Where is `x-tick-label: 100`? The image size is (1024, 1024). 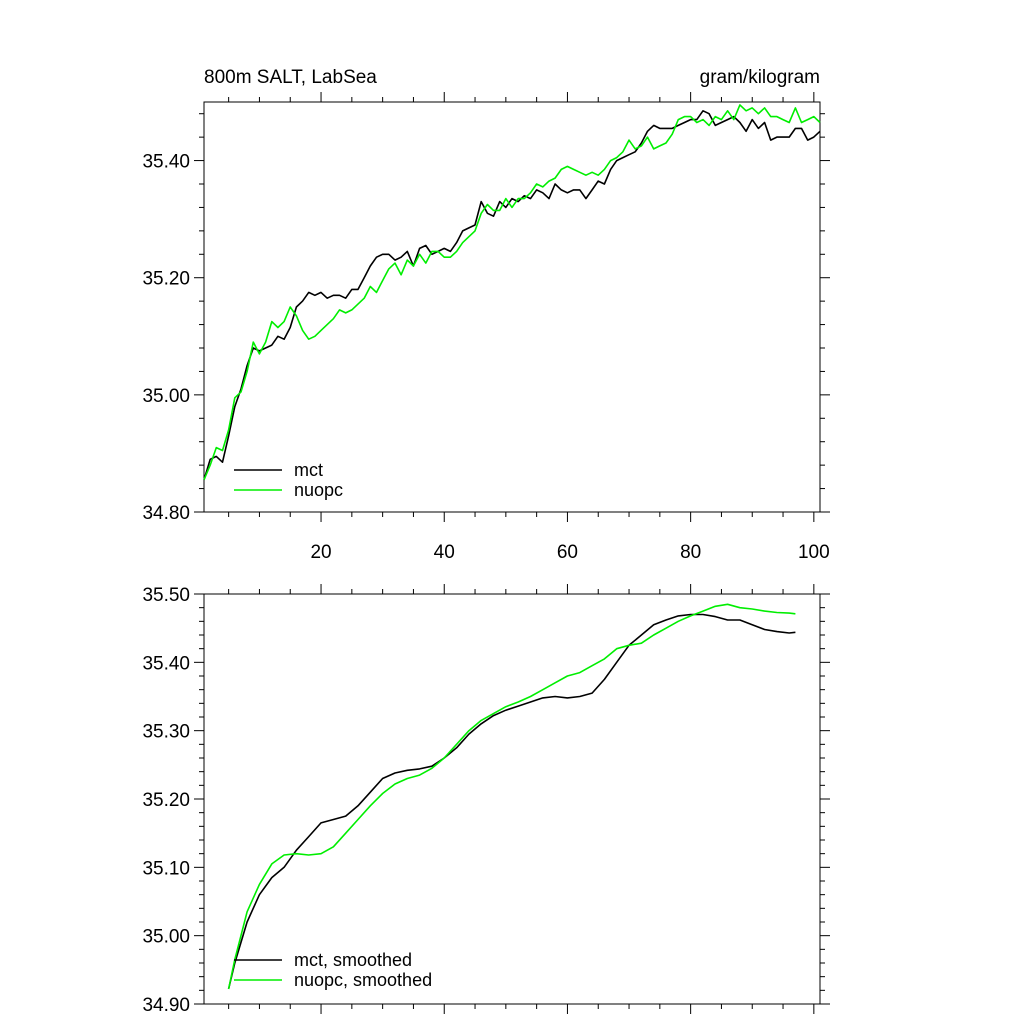
x-tick-label: 100 is located at coordinates (814, 552).